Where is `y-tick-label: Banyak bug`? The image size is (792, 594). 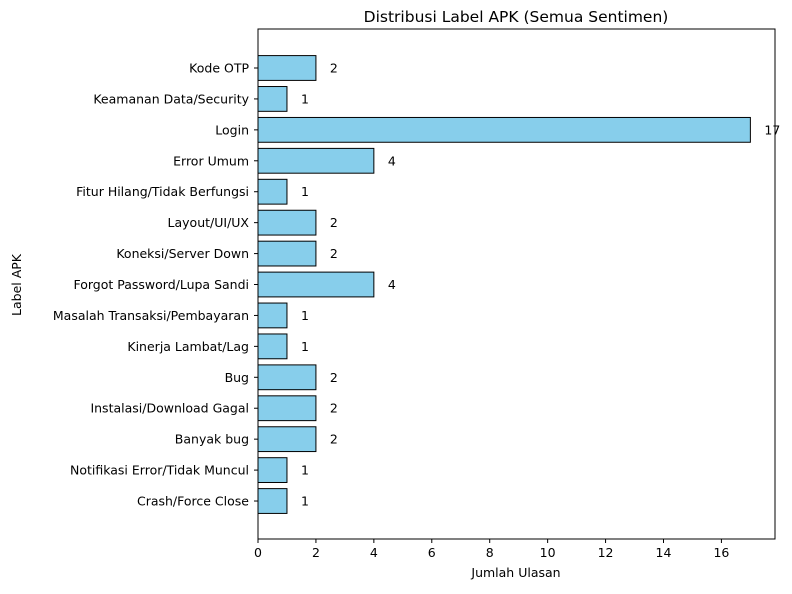
y-tick-label: Banyak bug is located at coordinates (212, 439).